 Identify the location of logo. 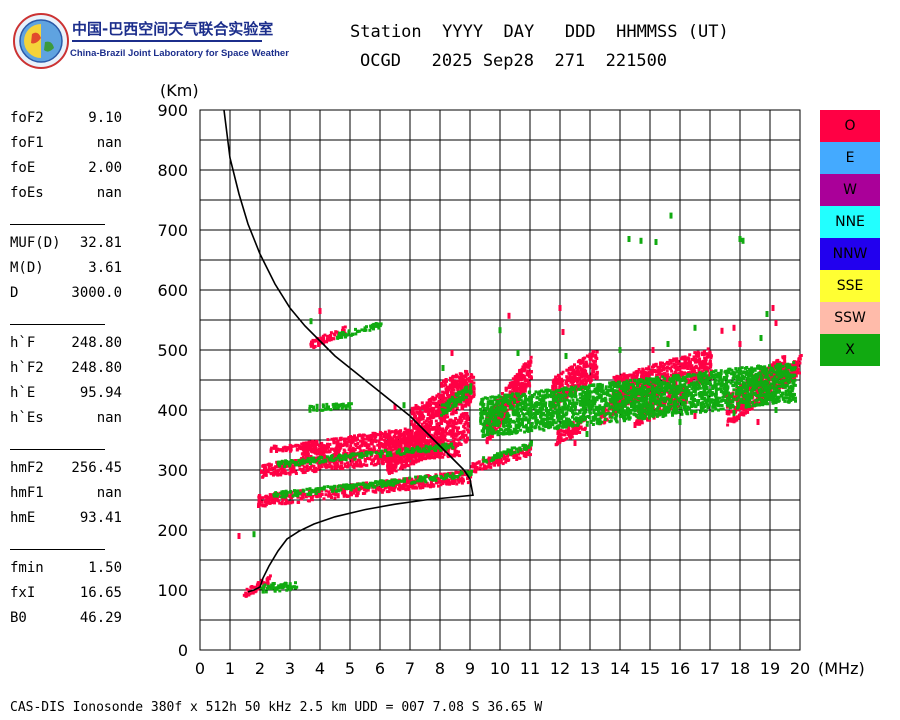
(41, 41).